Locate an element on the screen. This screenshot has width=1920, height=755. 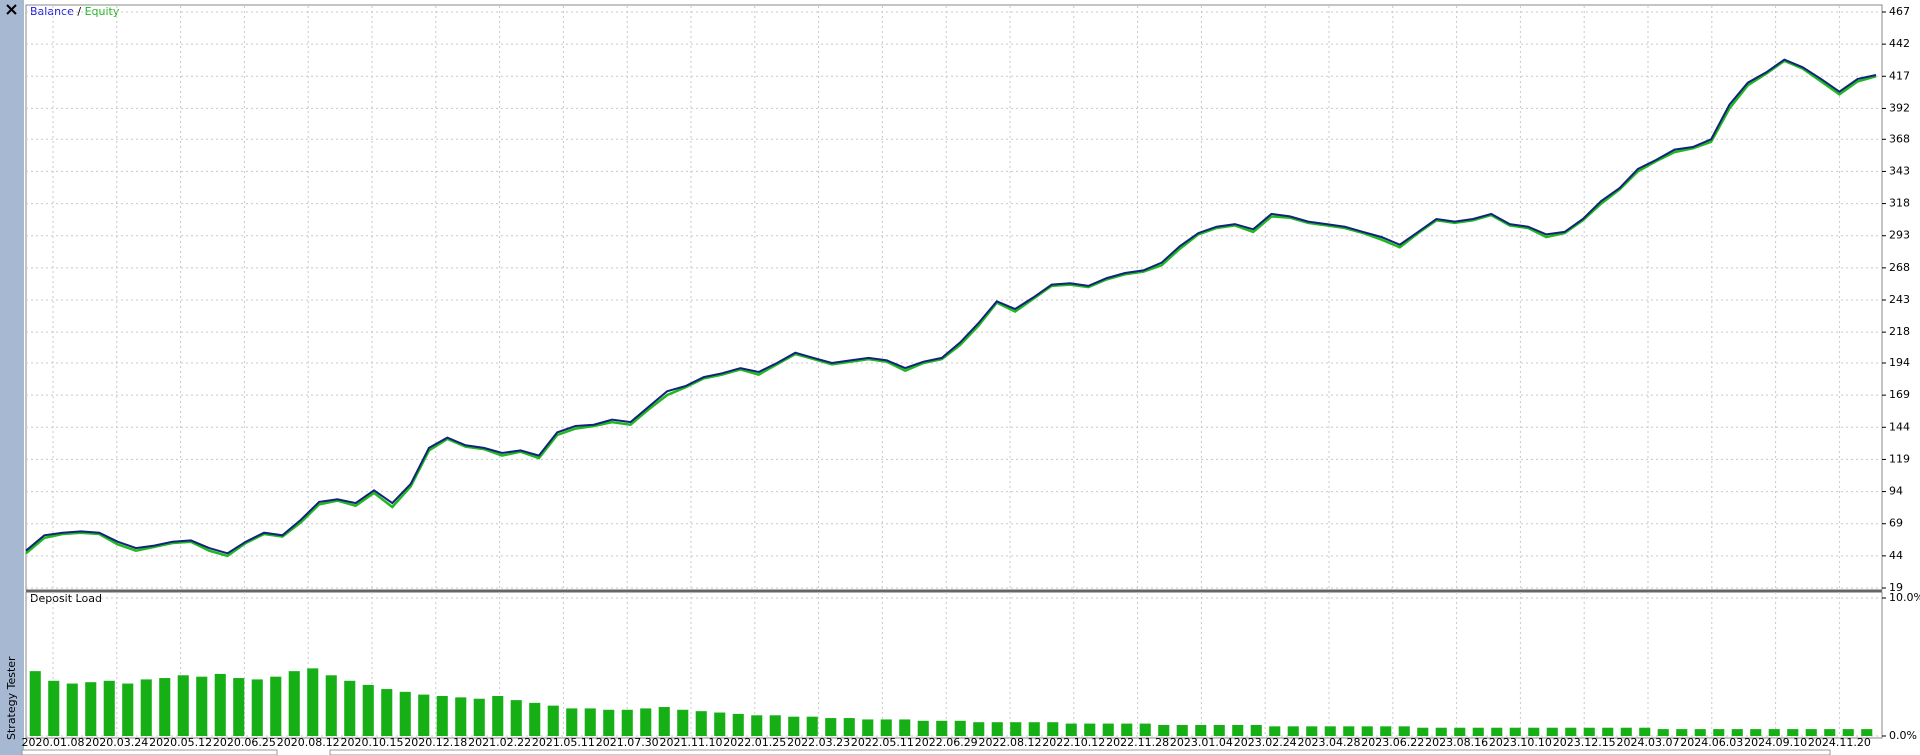
y-tick-label: 293 is located at coordinates (1899, 235).